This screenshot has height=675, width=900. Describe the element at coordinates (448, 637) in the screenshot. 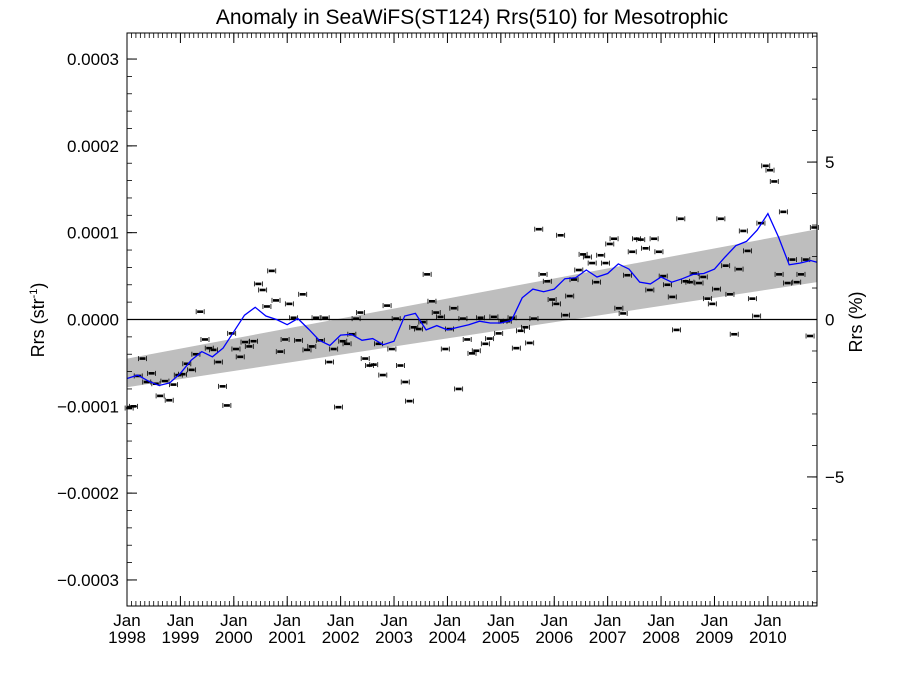

I see `x-tick-year: 2004` at that location.